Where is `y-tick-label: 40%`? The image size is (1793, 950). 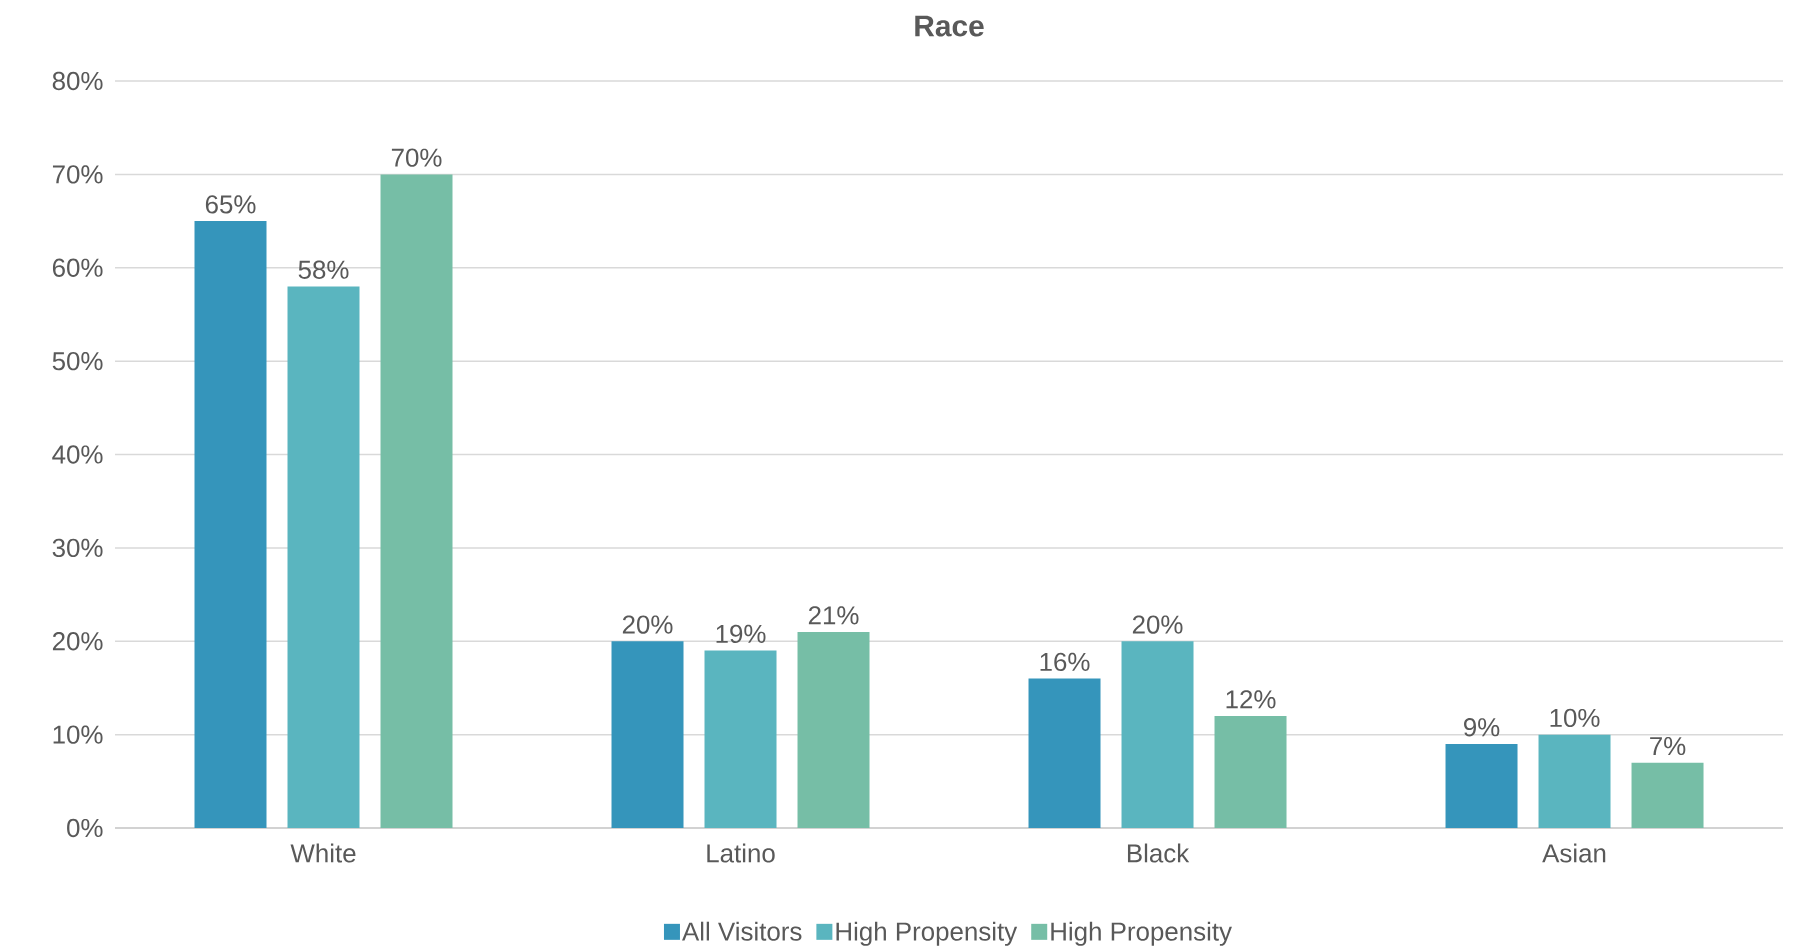 y-tick-label: 40% is located at coordinates (77, 454).